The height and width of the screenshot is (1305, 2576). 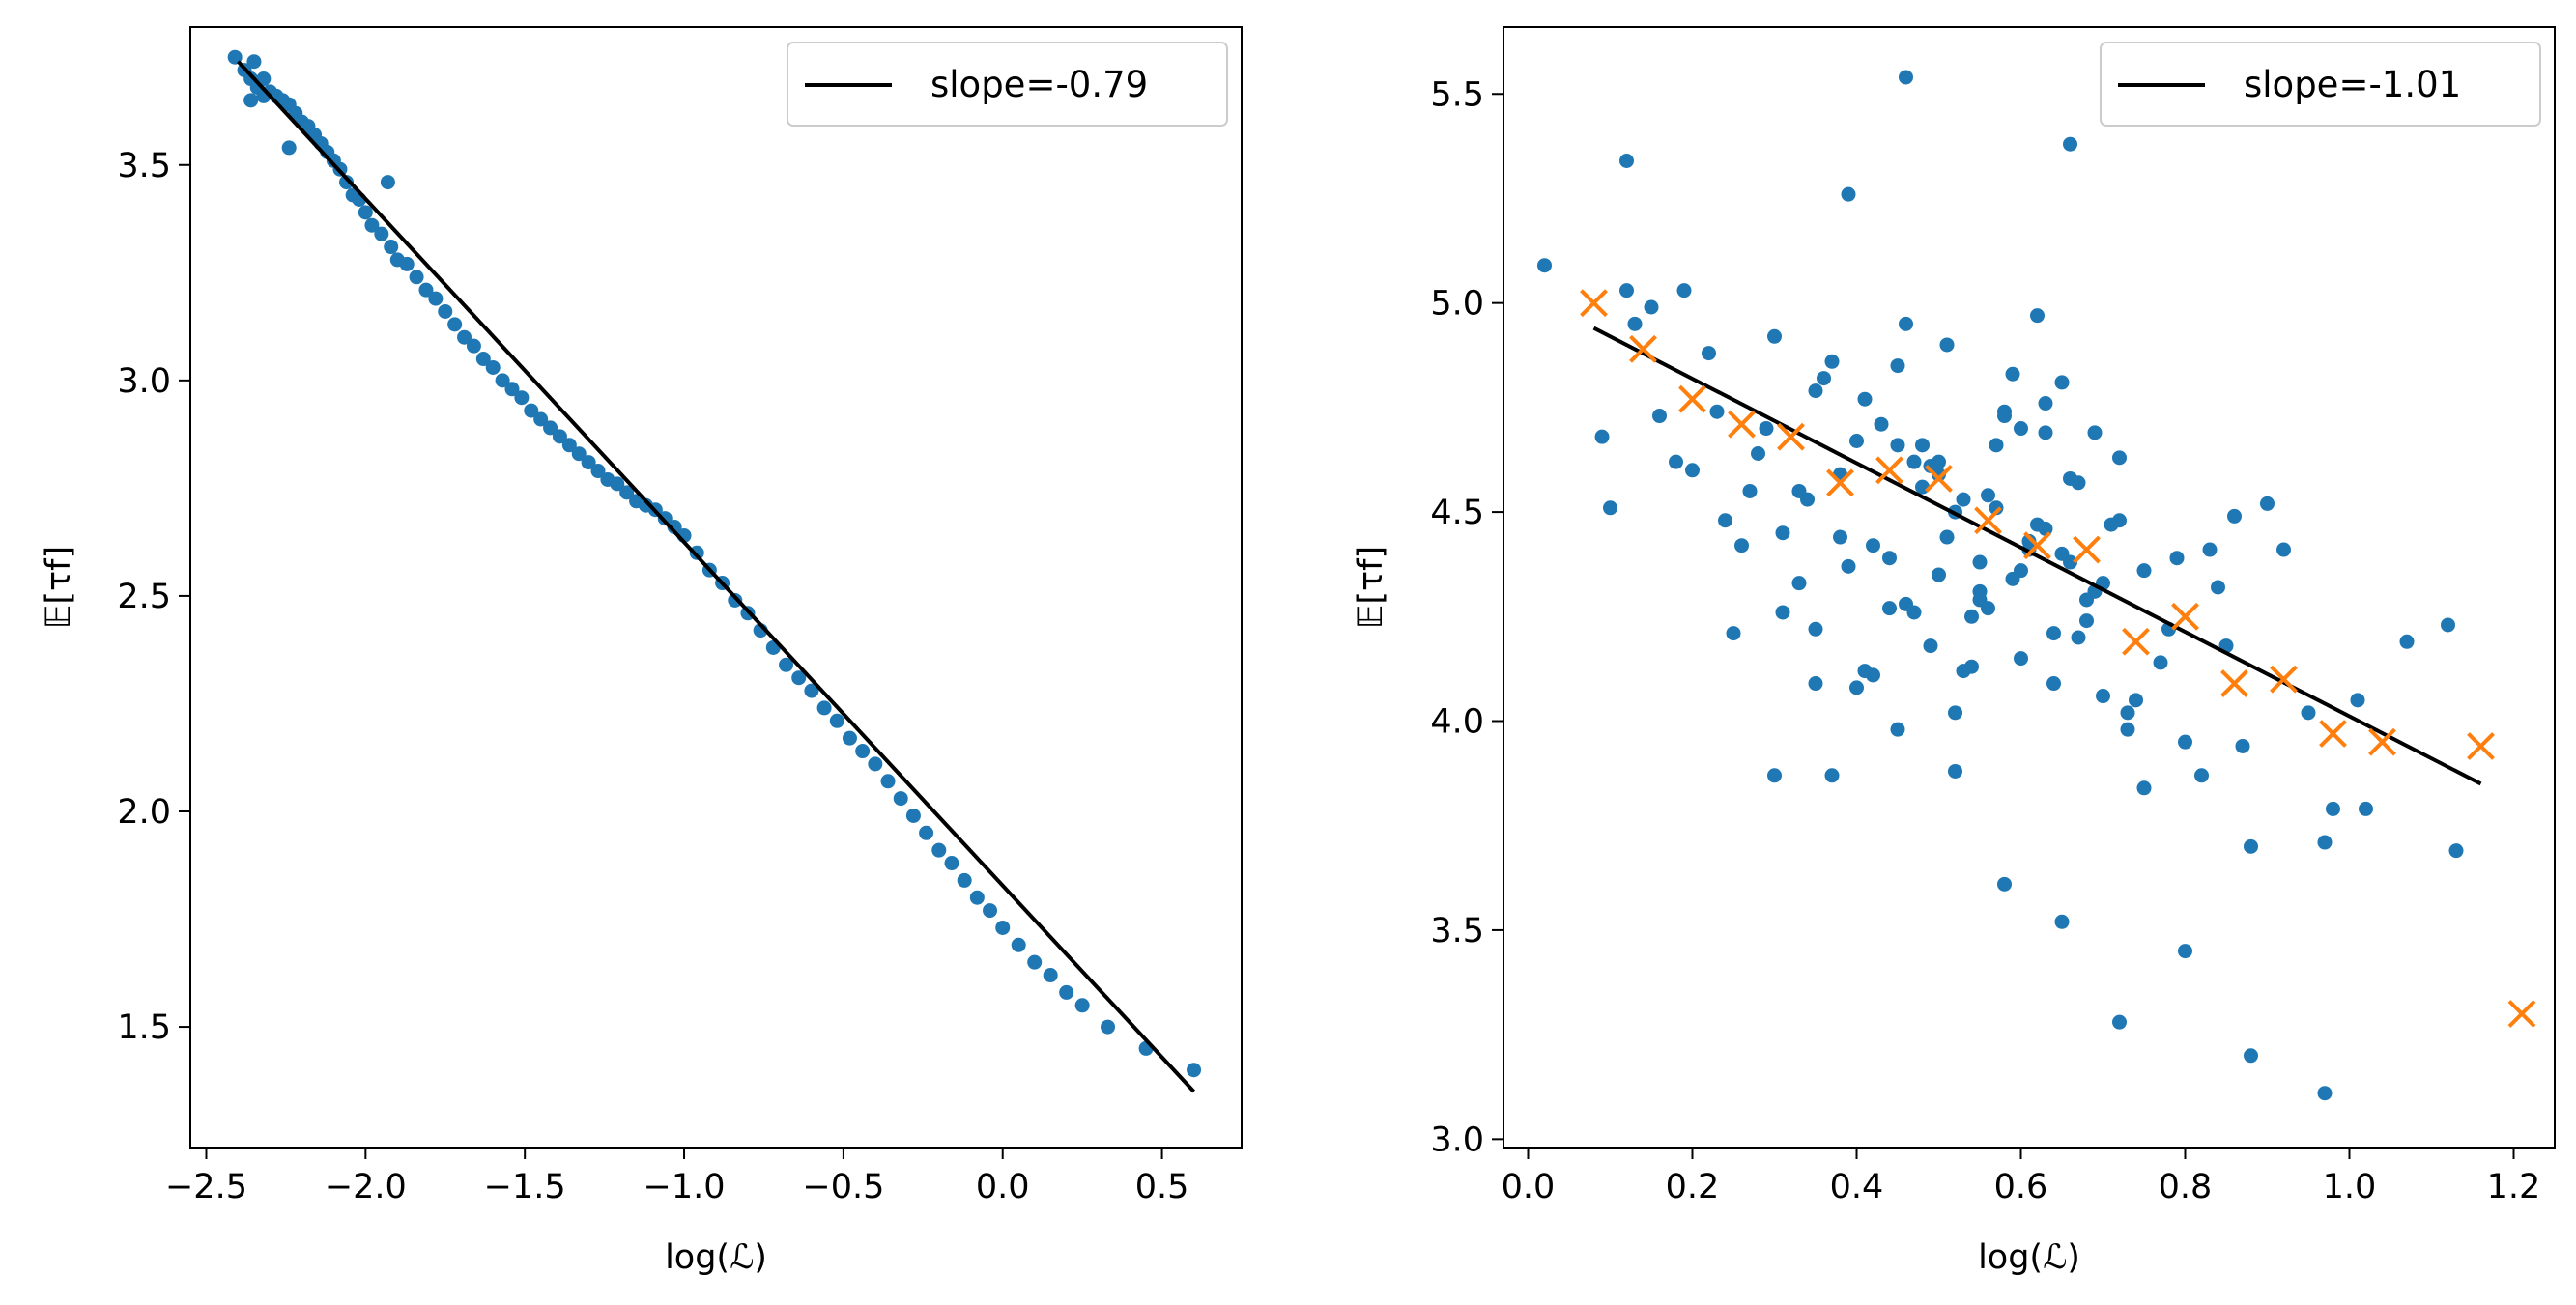 I want to click on left-x-tick-label: 0.5, so click(x=1162, y=1187).